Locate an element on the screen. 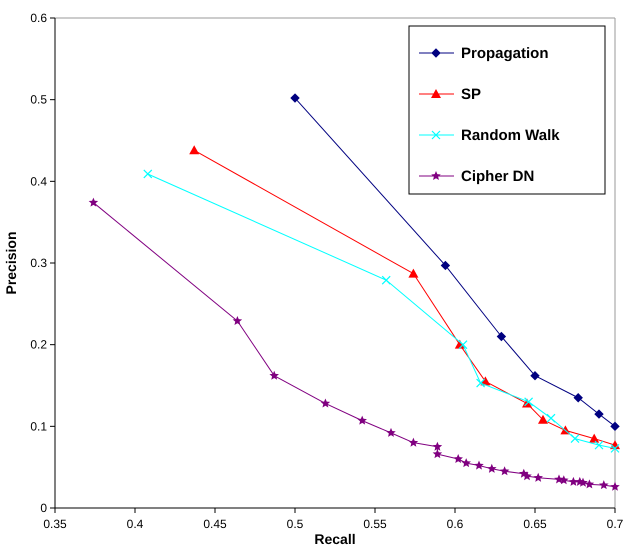 The width and height of the screenshot is (624, 550). y-tick-label: 0.3 is located at coordinates (39, 263).